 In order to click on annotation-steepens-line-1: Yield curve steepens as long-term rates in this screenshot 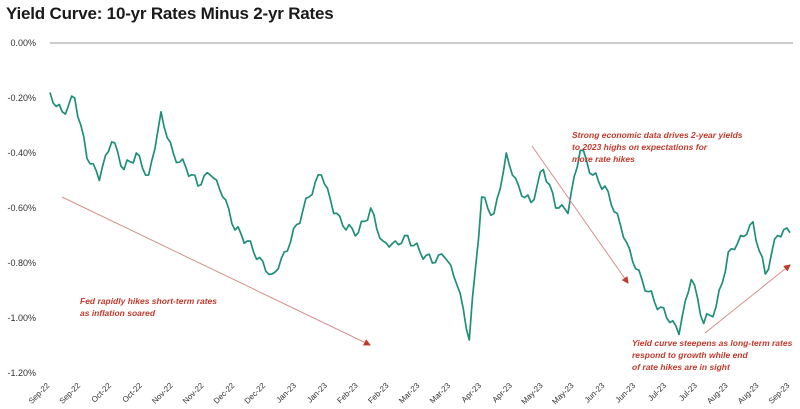, I will do `click(712, 343)`.